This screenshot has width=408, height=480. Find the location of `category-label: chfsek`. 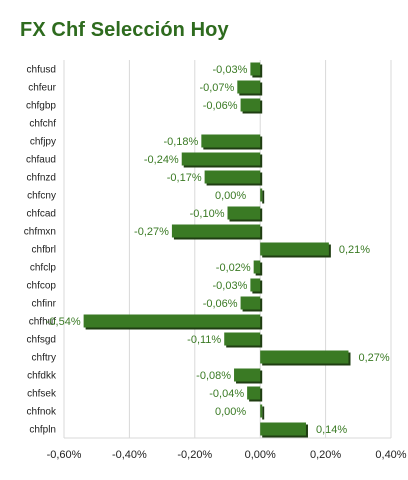

category-label: chfsek is located at coordinates (42, 394).